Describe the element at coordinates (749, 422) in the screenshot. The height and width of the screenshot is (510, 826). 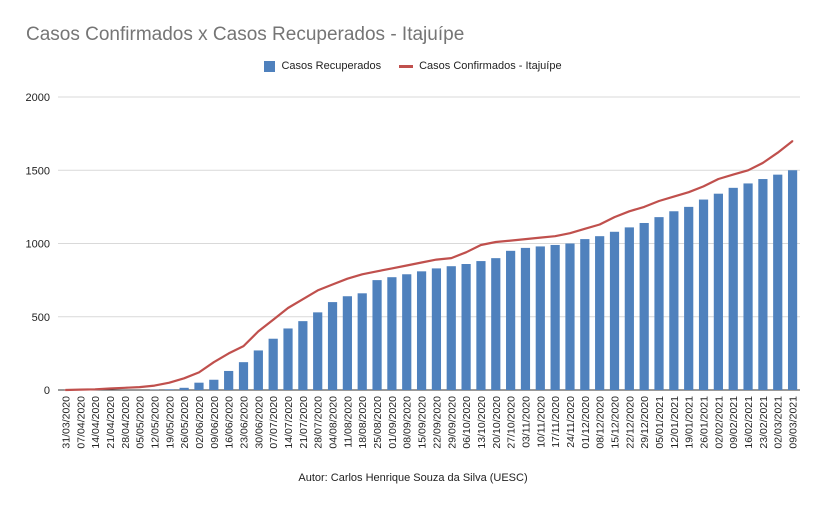
I see `x-tick-label: 16/02/2021` at that location.